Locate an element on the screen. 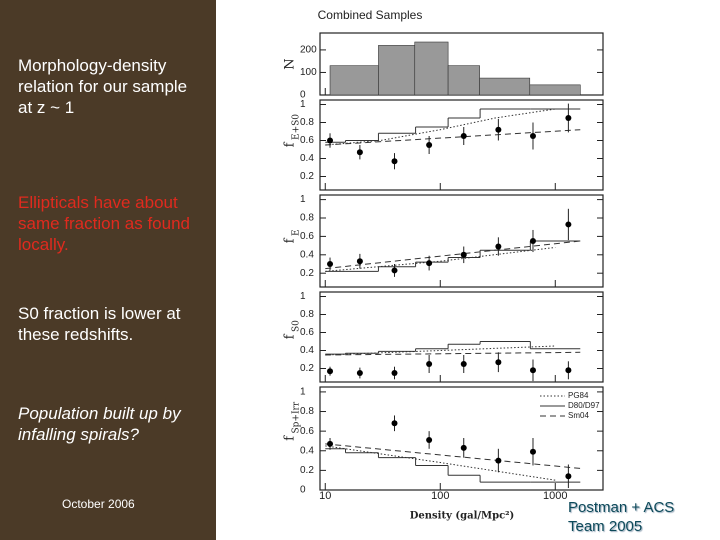 This screenshot has width=720, height=540. legend-label: PG84 is located at coordinates (578, 395).